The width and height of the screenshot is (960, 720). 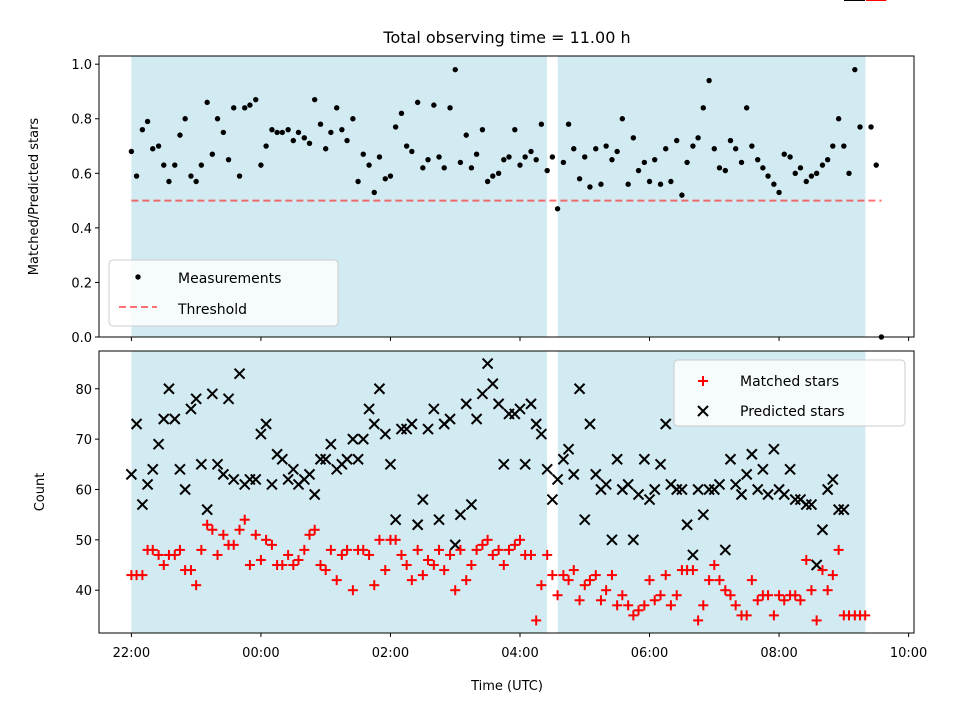 I want to click on y-tick-label: 0.0, so click(x=81, y=338).